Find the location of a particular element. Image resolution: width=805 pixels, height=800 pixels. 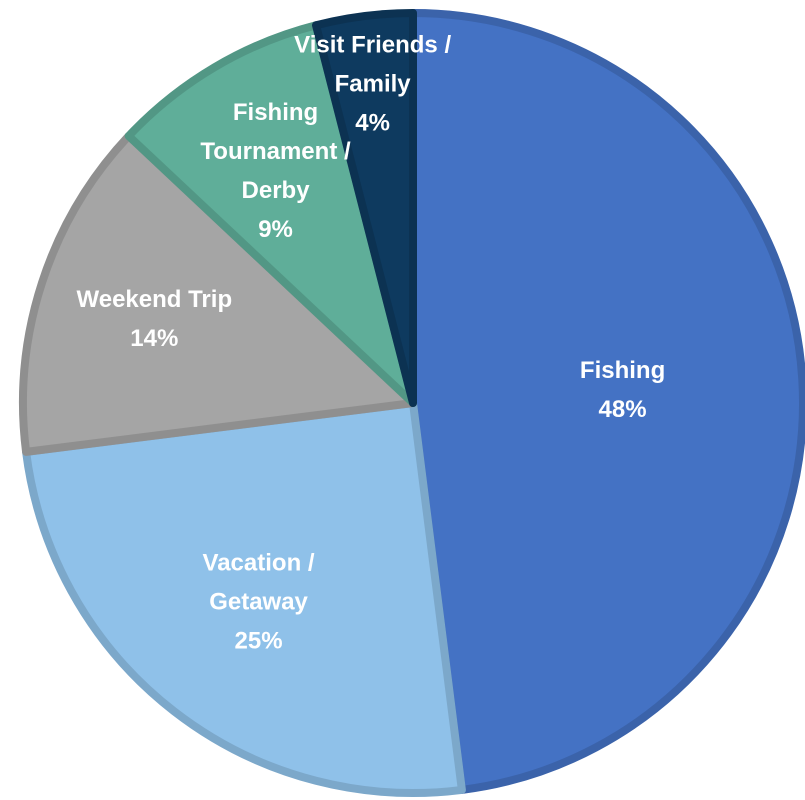

data-label: Fishing 48% is located at coordinates (623, 390).